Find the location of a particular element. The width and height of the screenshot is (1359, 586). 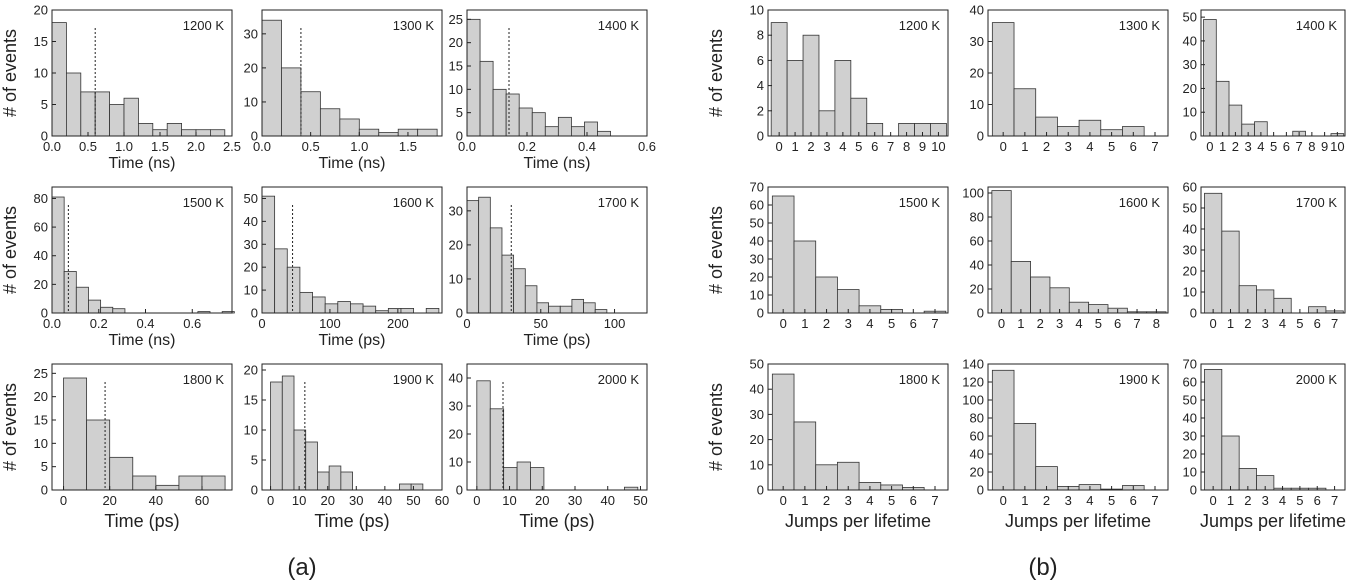

y-tick-label: 25 is located at coordinates (41, 373).